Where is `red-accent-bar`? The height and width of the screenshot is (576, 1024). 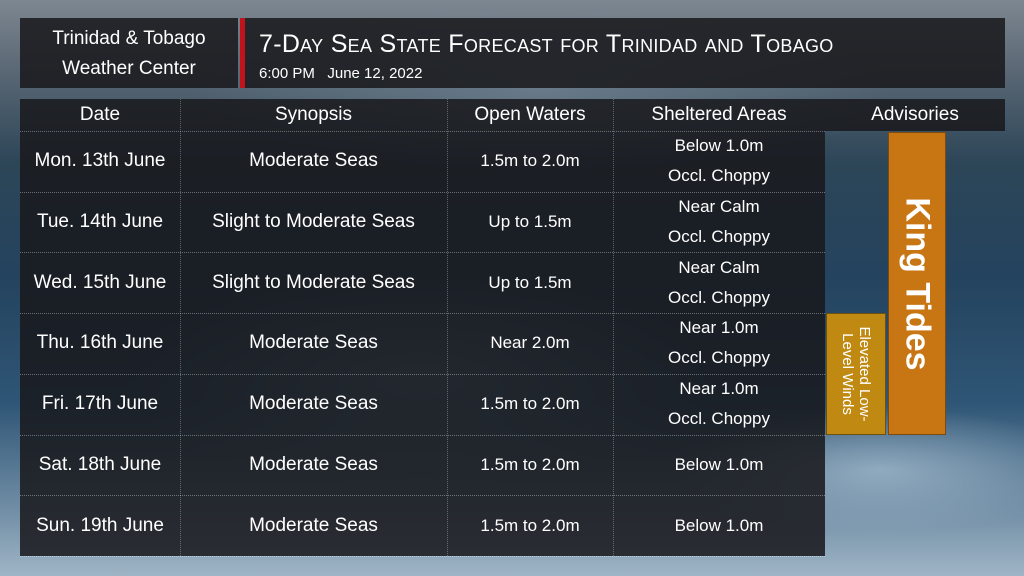 red-accent-bar is located at coordinates (242, 53).